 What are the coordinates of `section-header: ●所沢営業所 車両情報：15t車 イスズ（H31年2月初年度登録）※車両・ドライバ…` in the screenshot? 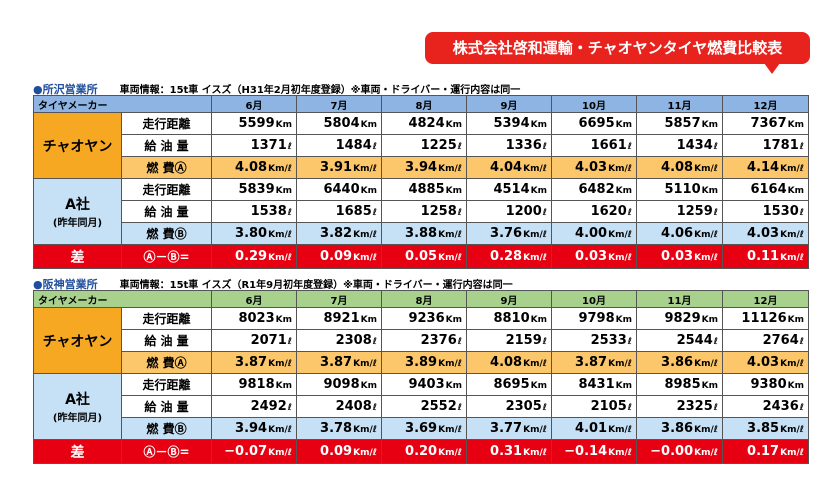 It's located at (420, 88).